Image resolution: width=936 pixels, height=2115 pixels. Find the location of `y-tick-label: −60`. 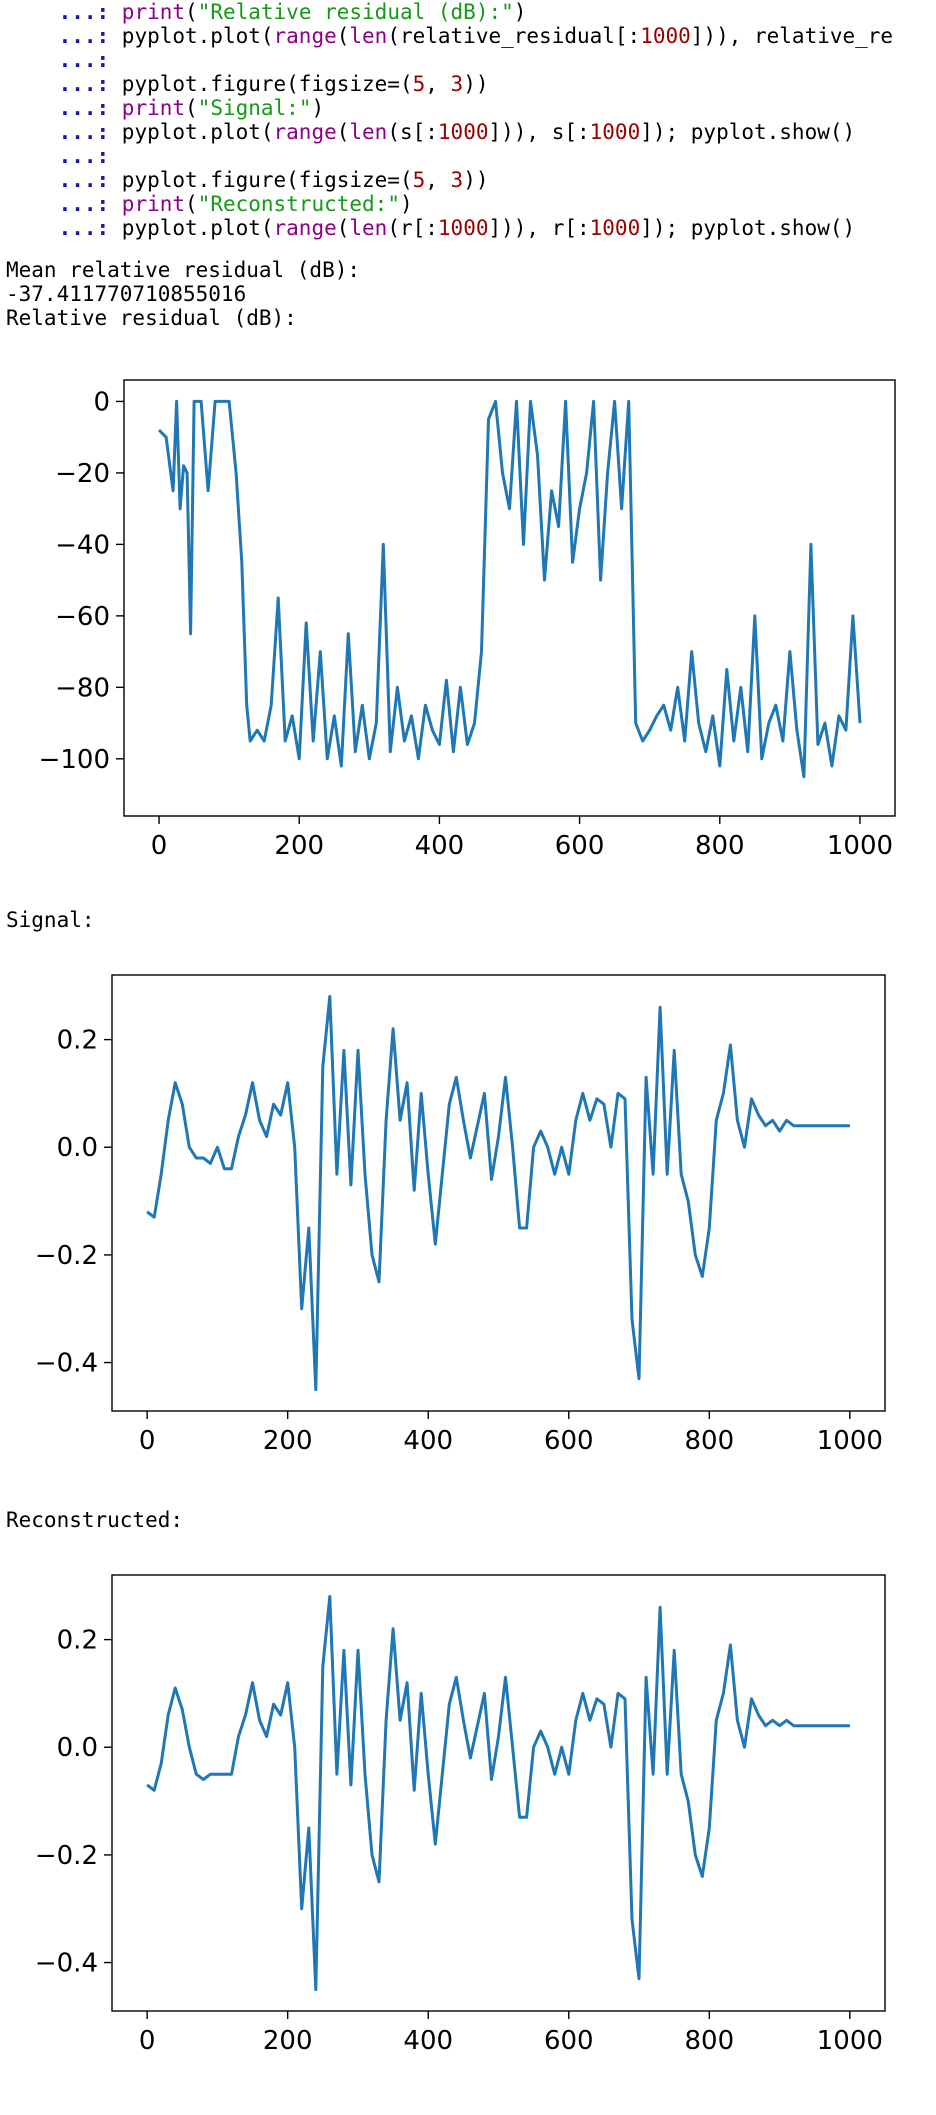

y-tick-label: −60 is located at coordinates (82, 617).